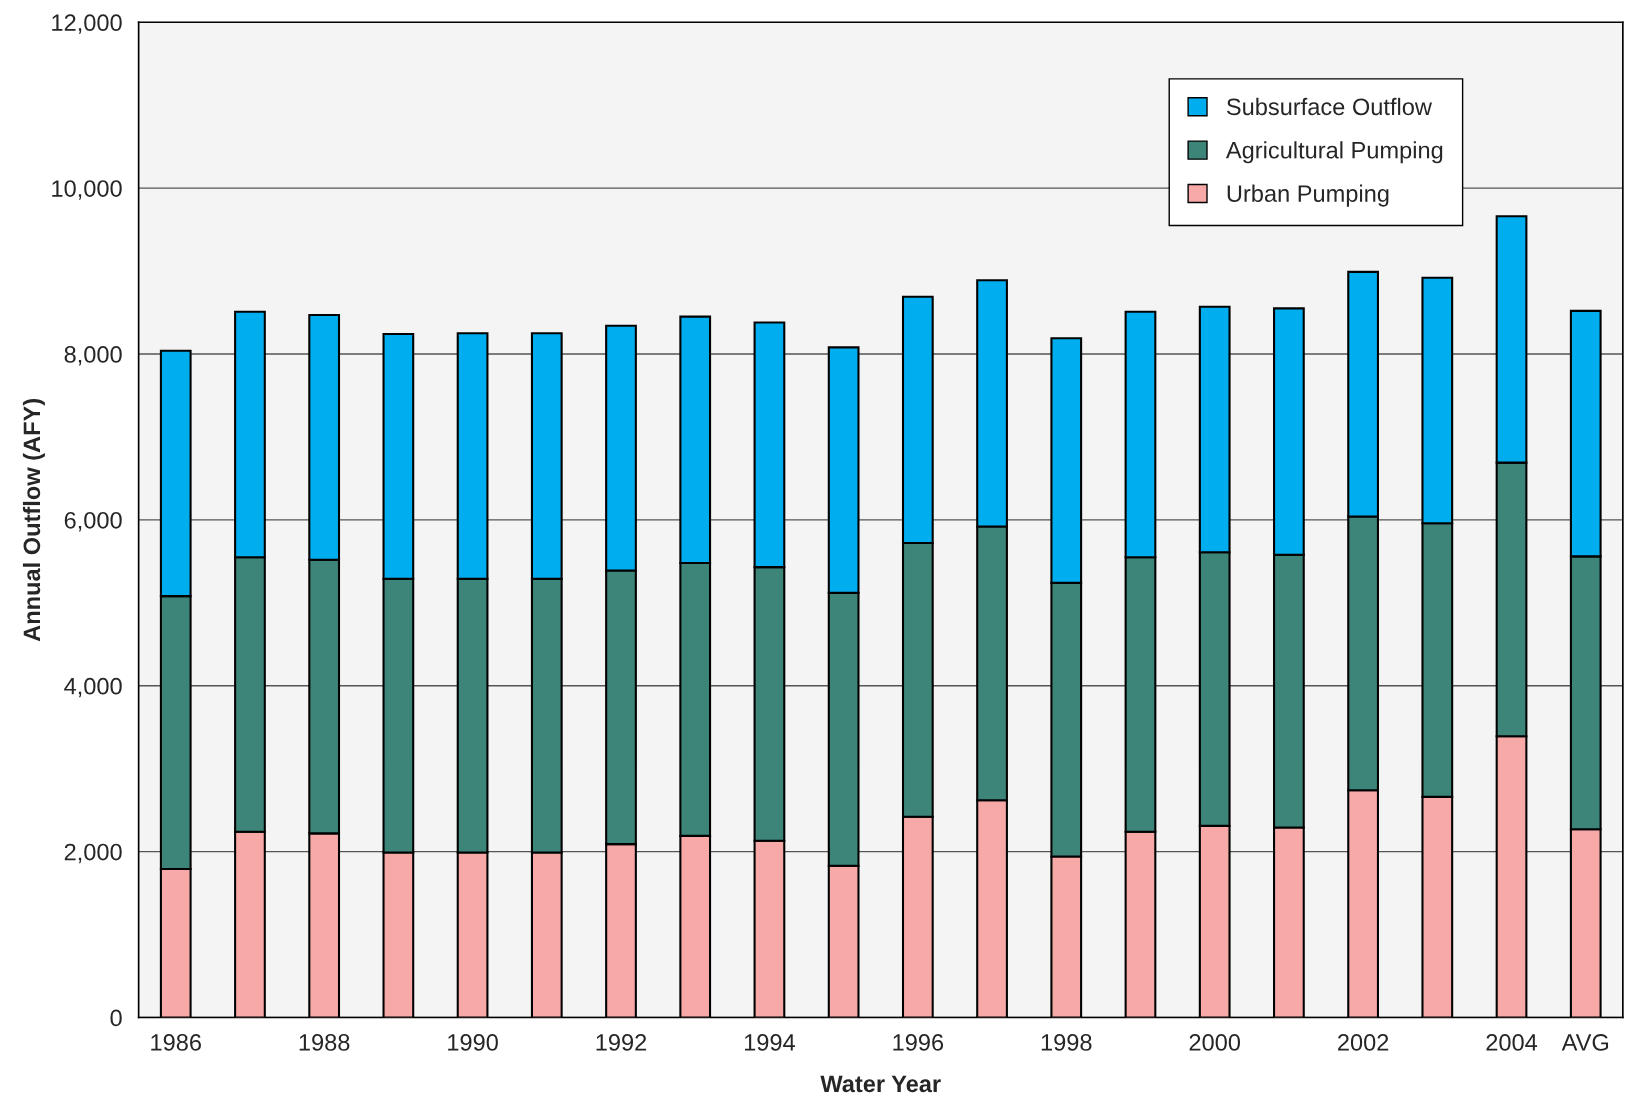  What do you see at coordinates (87, 24) in the screenshot?
I see `y-tick-label: 12,000` at bounding box center [87, 24].